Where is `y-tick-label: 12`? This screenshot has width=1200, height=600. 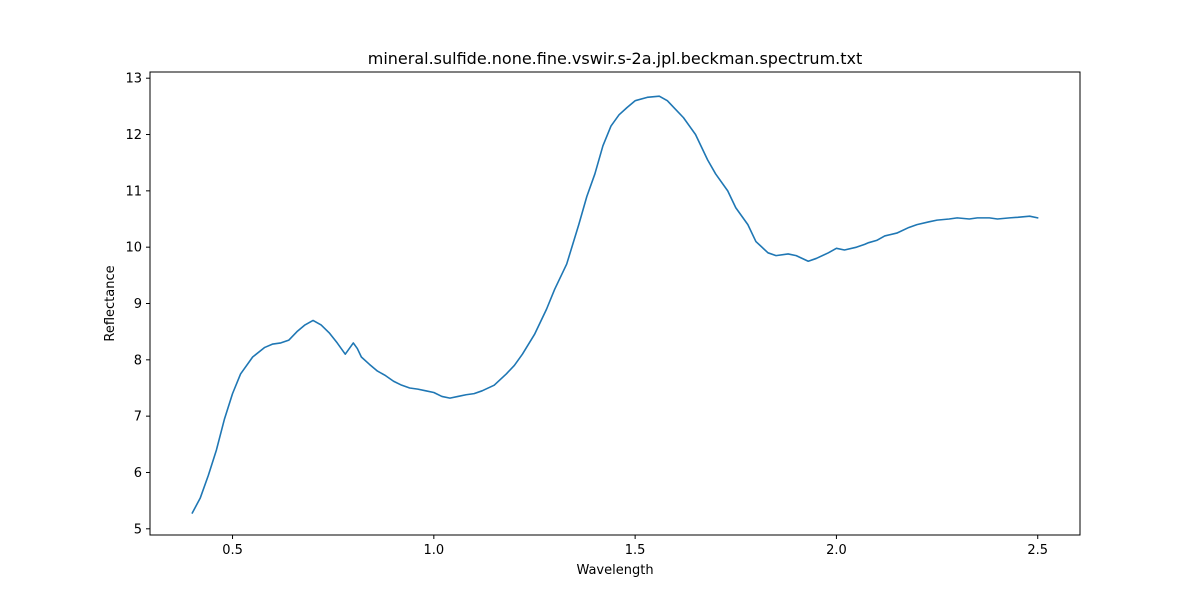
y-tick-label: 12 is located at coordinates (133, 135).